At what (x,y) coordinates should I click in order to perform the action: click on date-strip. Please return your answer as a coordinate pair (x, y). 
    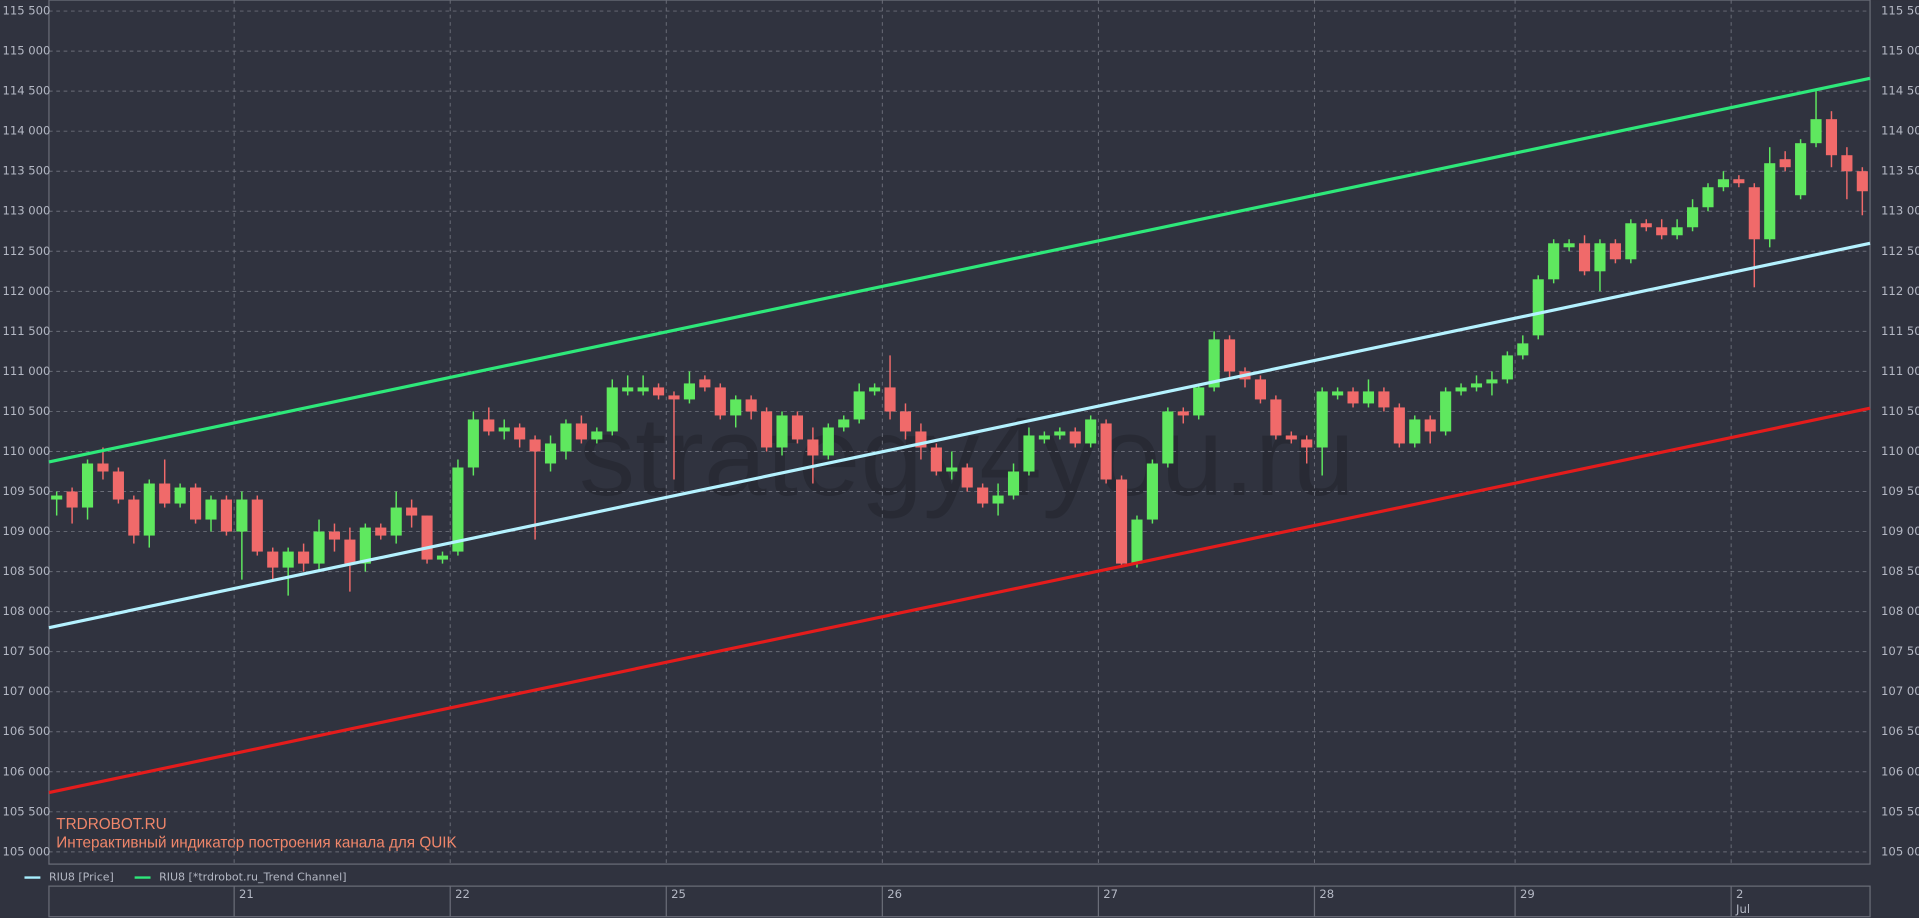
    Looking at the image, I should click on (959, 901).